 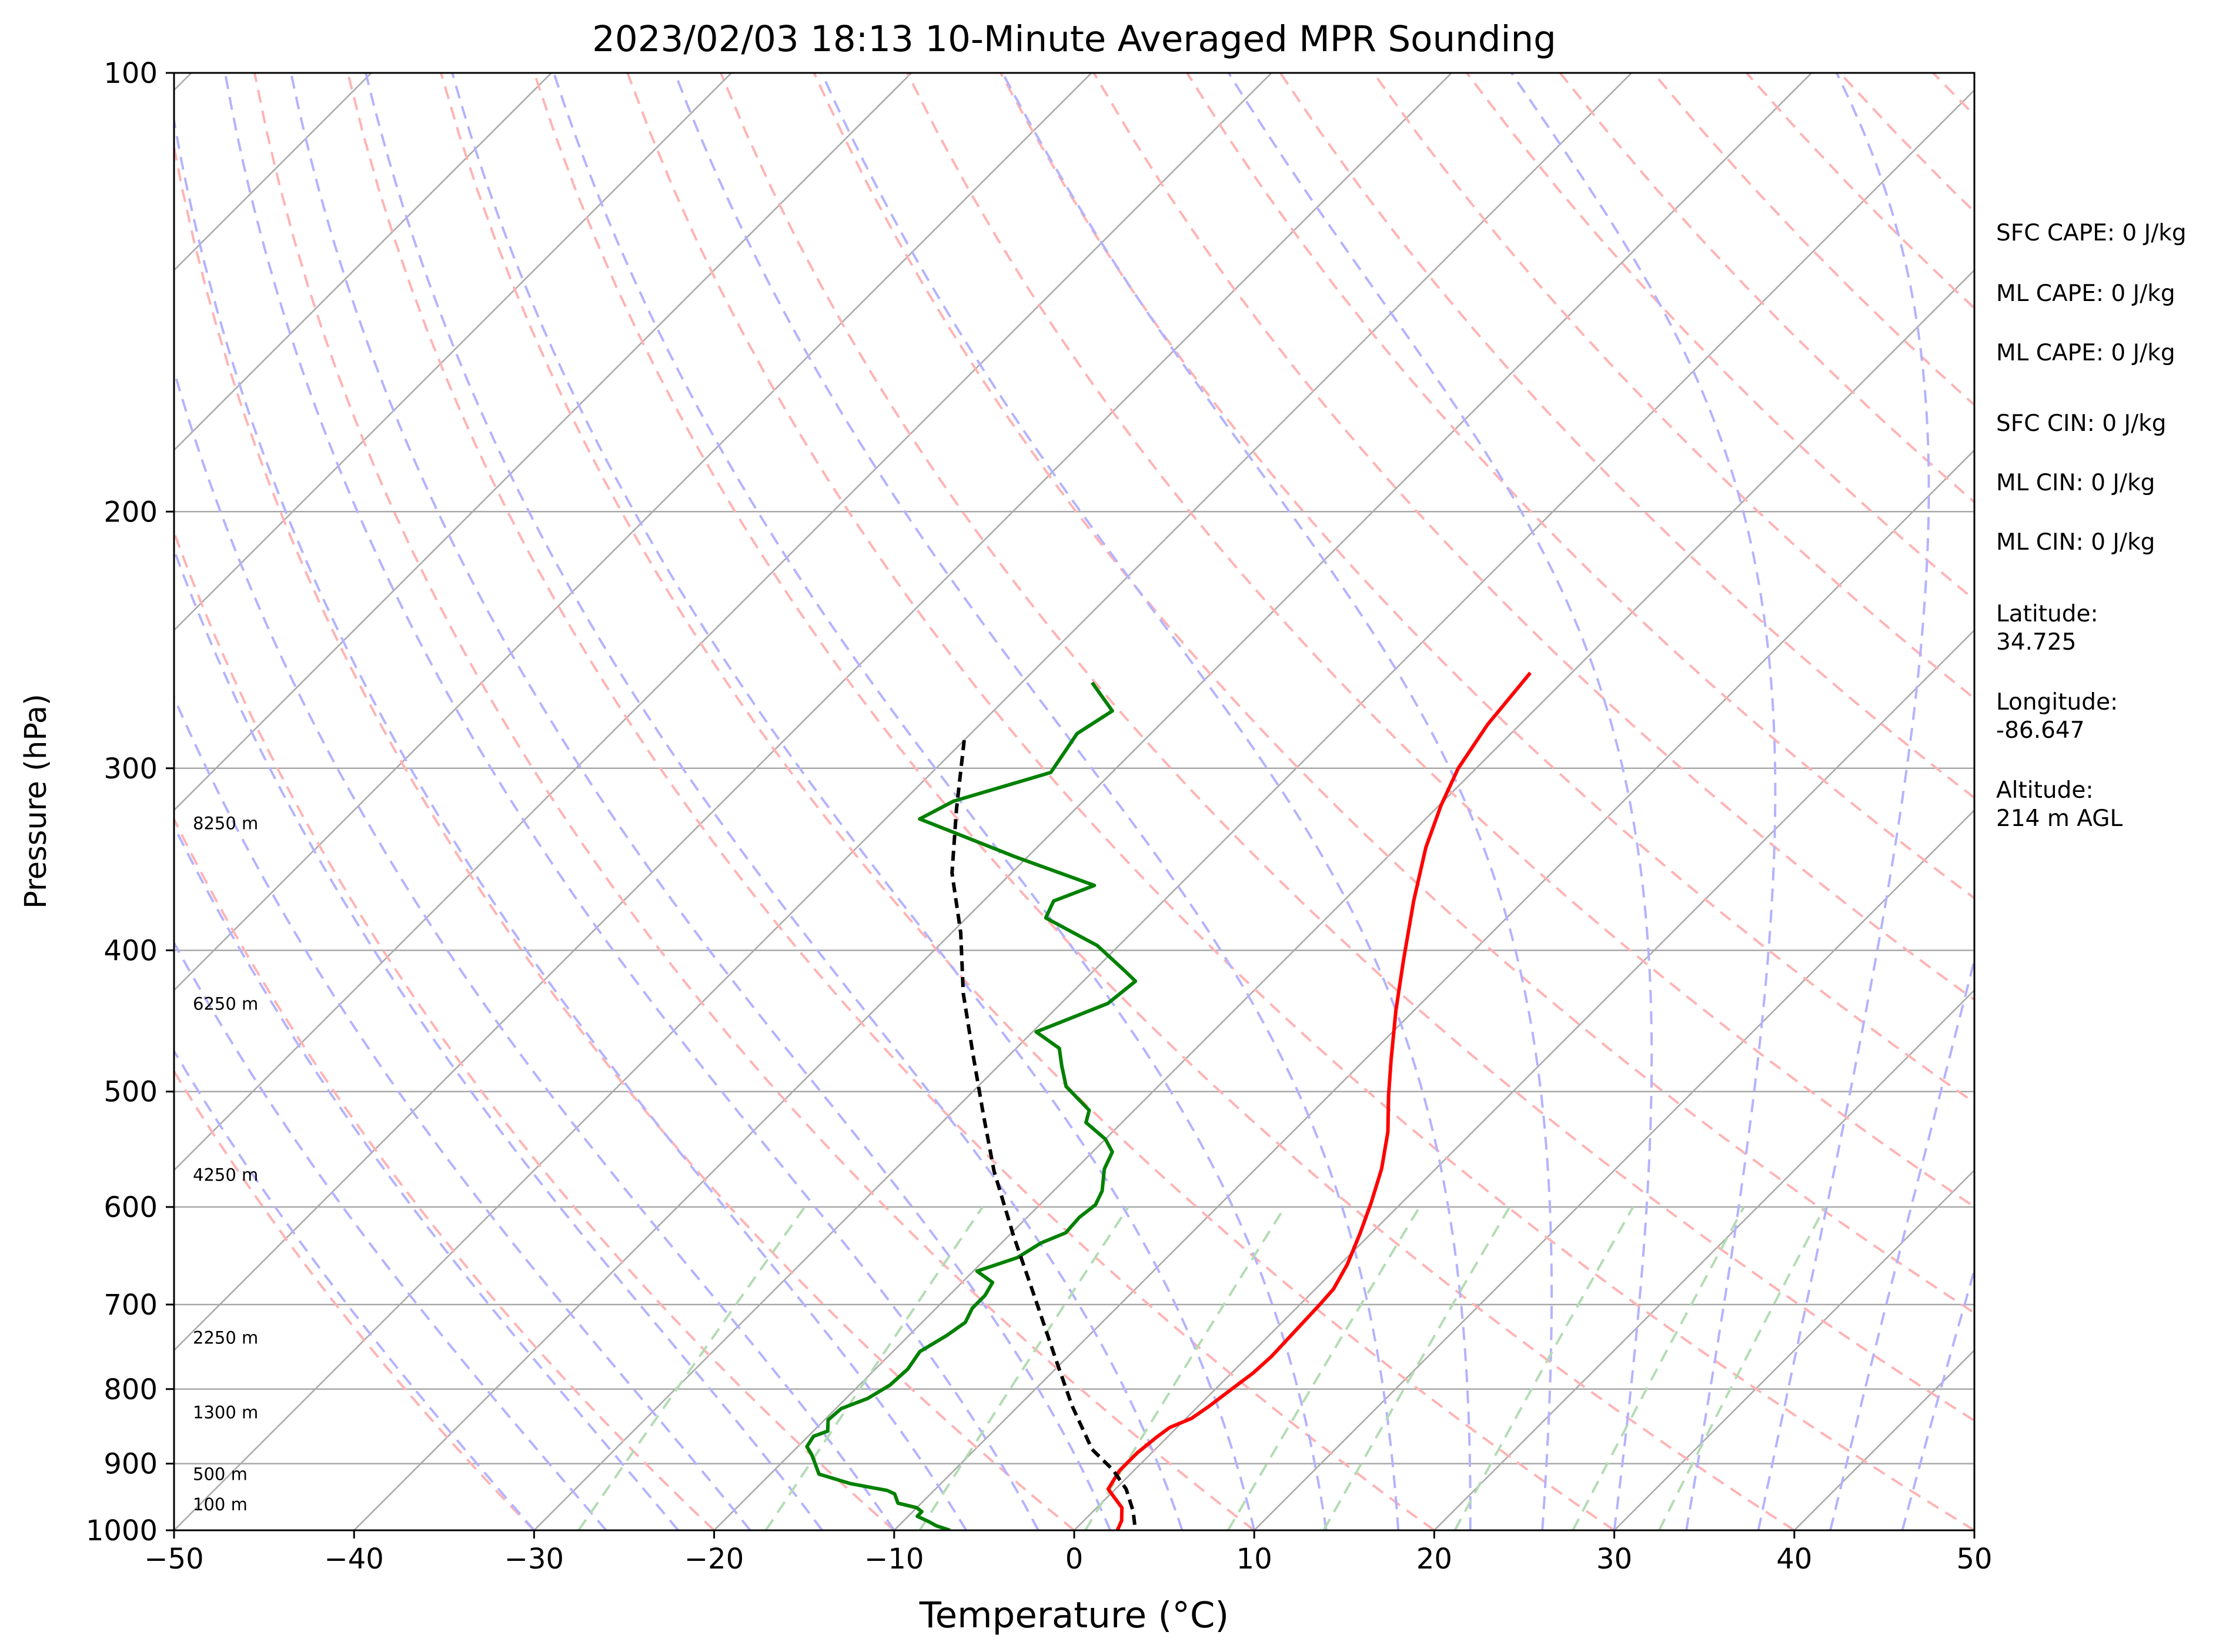 What do you see at coordinates (894, 1560) in the screenshot?
I see `x-tick-label: −10` at bounding box center [894, 1560].